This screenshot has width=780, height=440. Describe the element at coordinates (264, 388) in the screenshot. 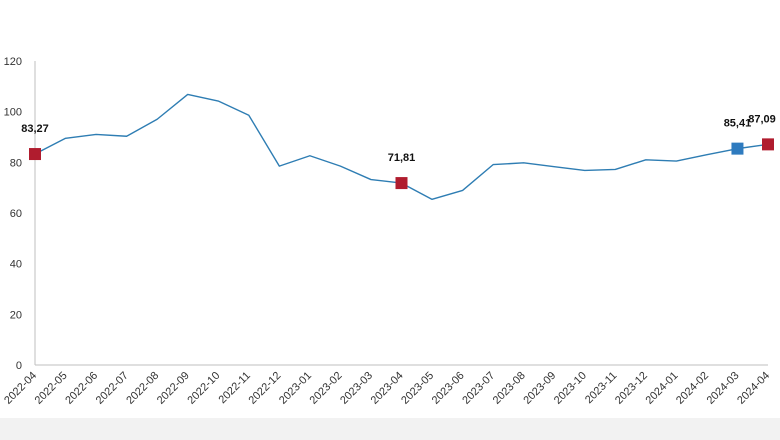

I see `x-tick-label: 2022-12` at that location.